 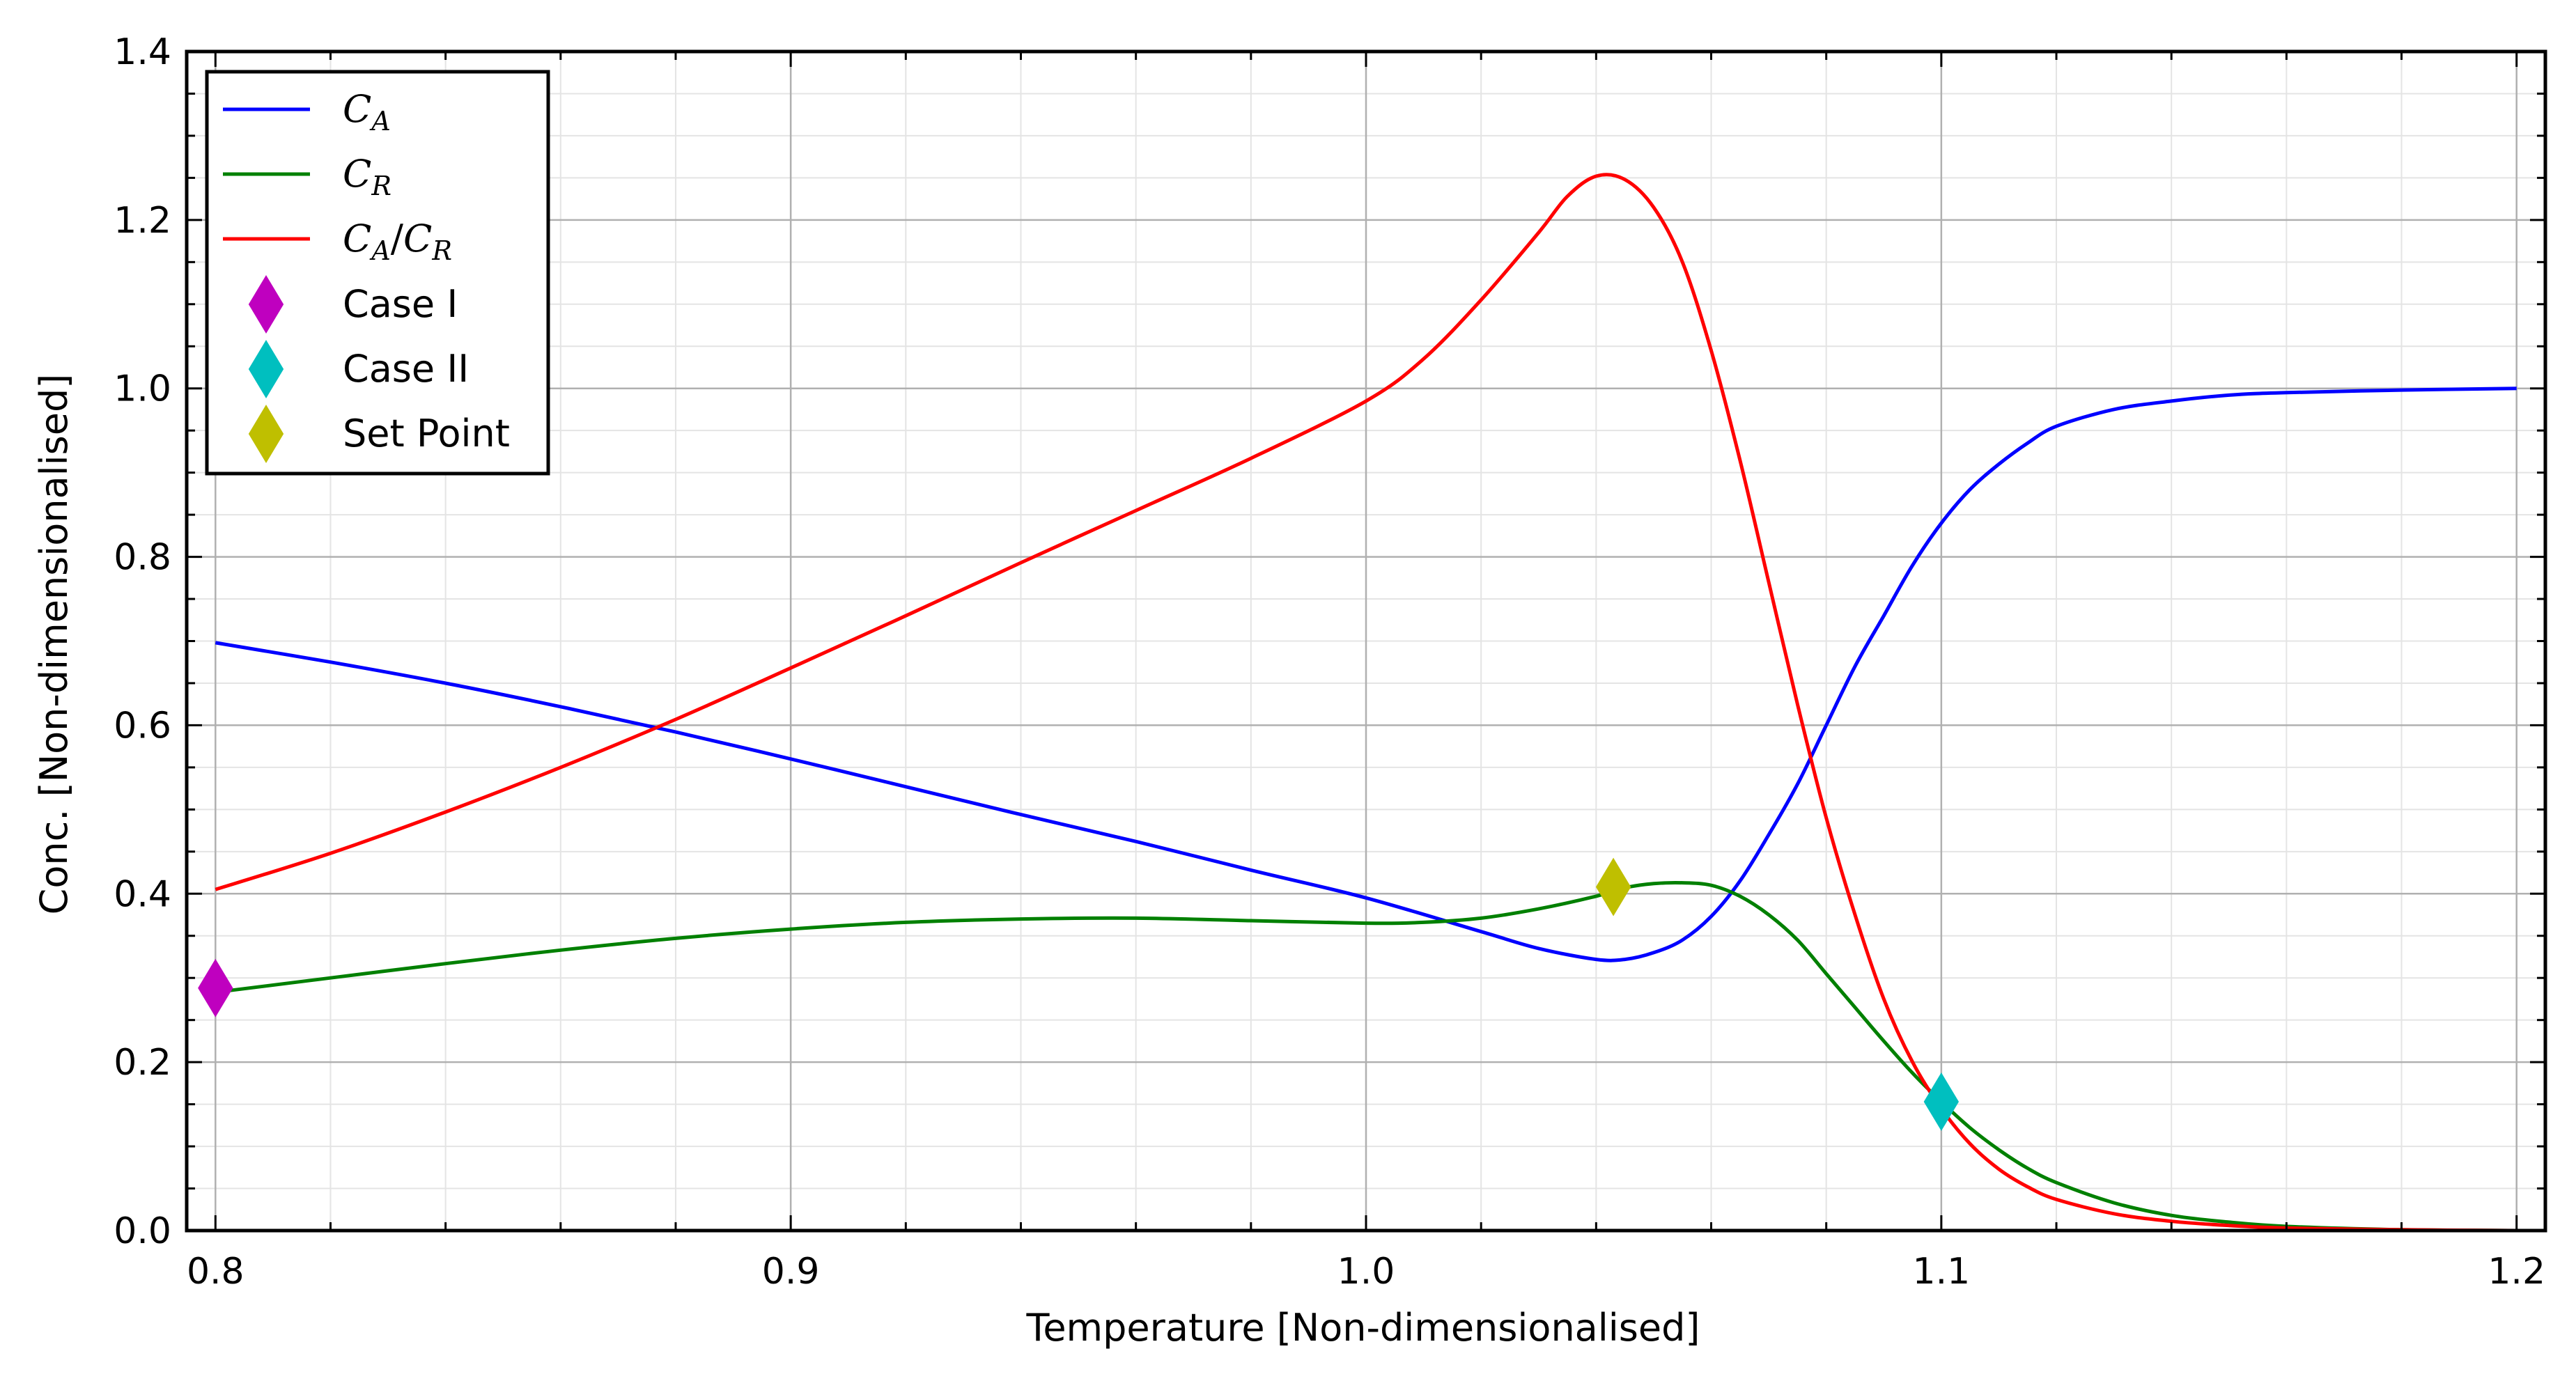 What do you see at coordinates (142, 389) in the screenshot?
I see `y-tick-label: 1.0` at bounding box center [142, 389].